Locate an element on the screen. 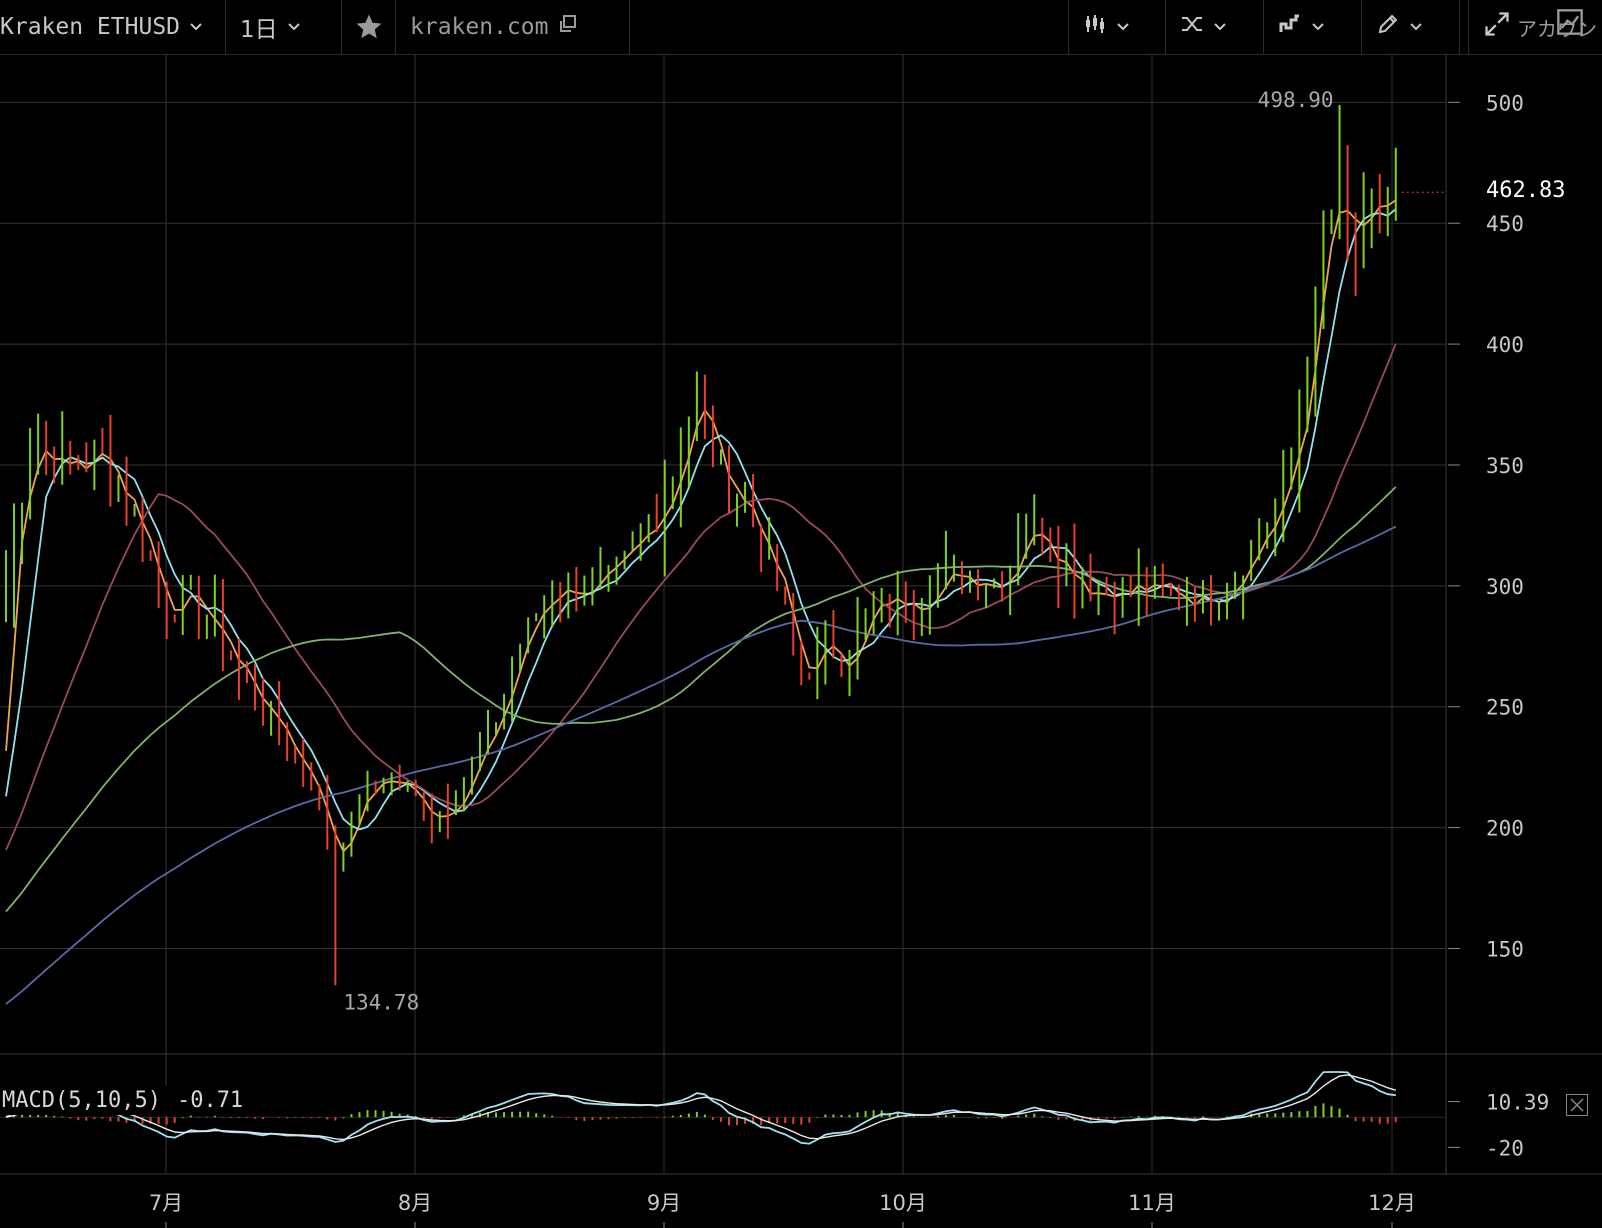 This screenshot has height=1228, width=1602. signal-line is located at coordinates (700, 1107).